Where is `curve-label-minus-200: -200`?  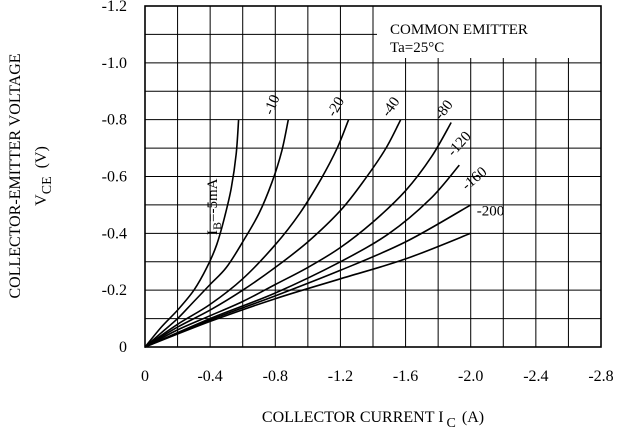
curve-label-minus-200: -200 is located at coordinates (491, 211).